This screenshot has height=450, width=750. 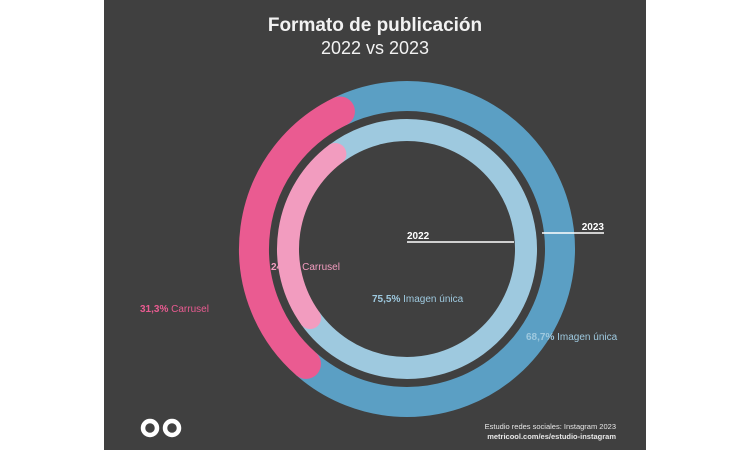 I want to click on label-2023-imagen-unica: 68,7% Imagen única, so click(x=572, y=337).